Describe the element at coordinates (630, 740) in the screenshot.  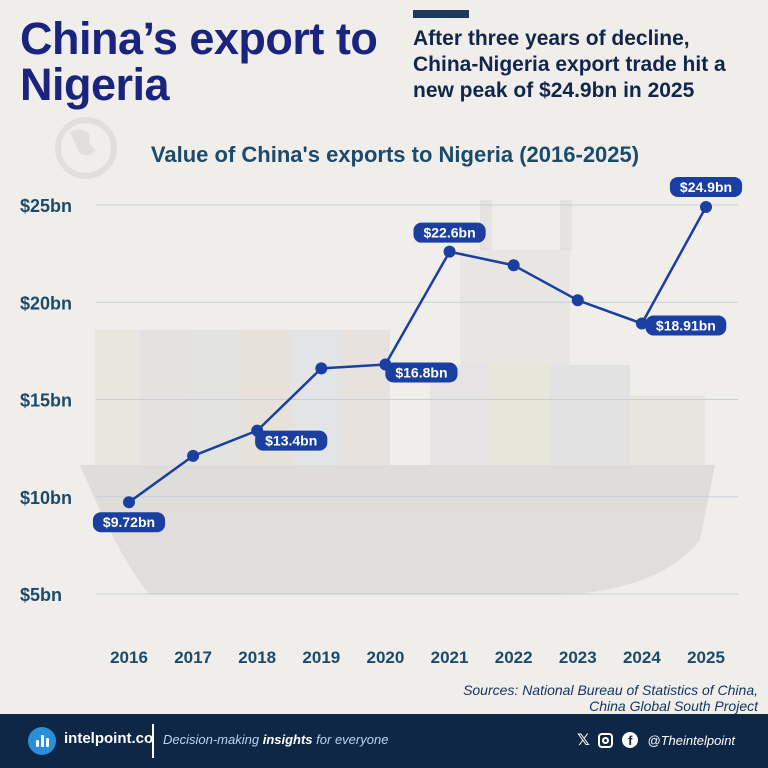
I see `facebook-icon: f` at that location.